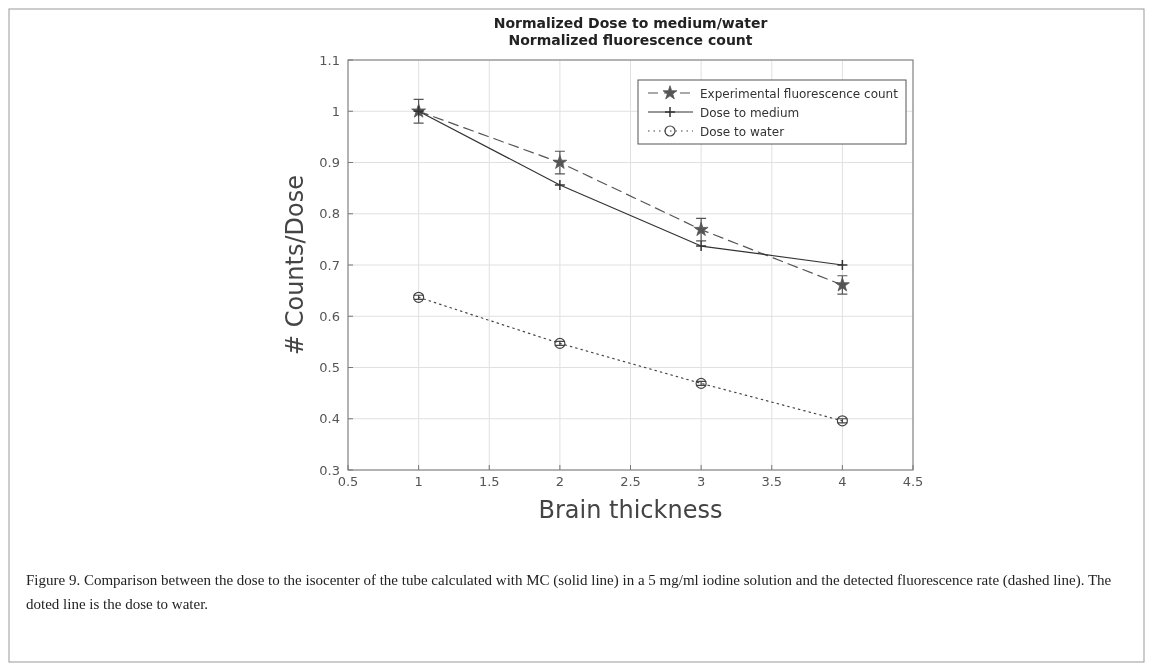 This screenshot has height=671, width=1153. What do you see at coordinates (560, 481) in the screenshot?
I see `x-tick-label: 2` at bounding box center [560, 481].